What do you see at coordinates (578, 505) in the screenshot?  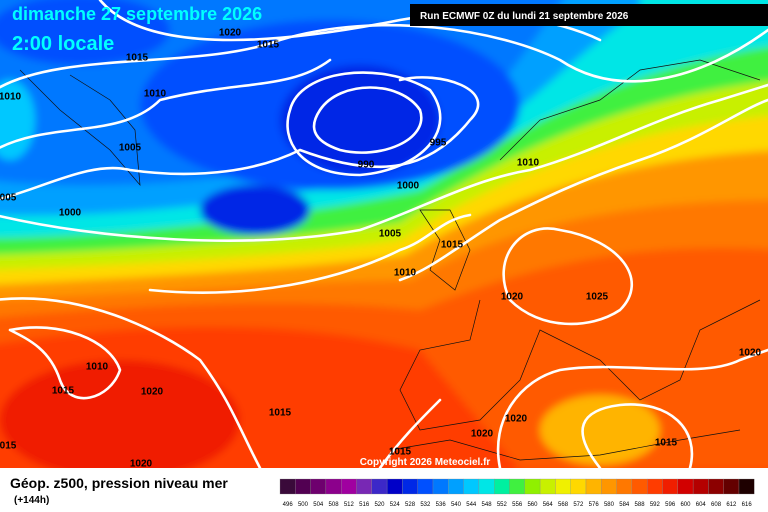 I see `scale-label: 572` at bounding box center [578, 505].